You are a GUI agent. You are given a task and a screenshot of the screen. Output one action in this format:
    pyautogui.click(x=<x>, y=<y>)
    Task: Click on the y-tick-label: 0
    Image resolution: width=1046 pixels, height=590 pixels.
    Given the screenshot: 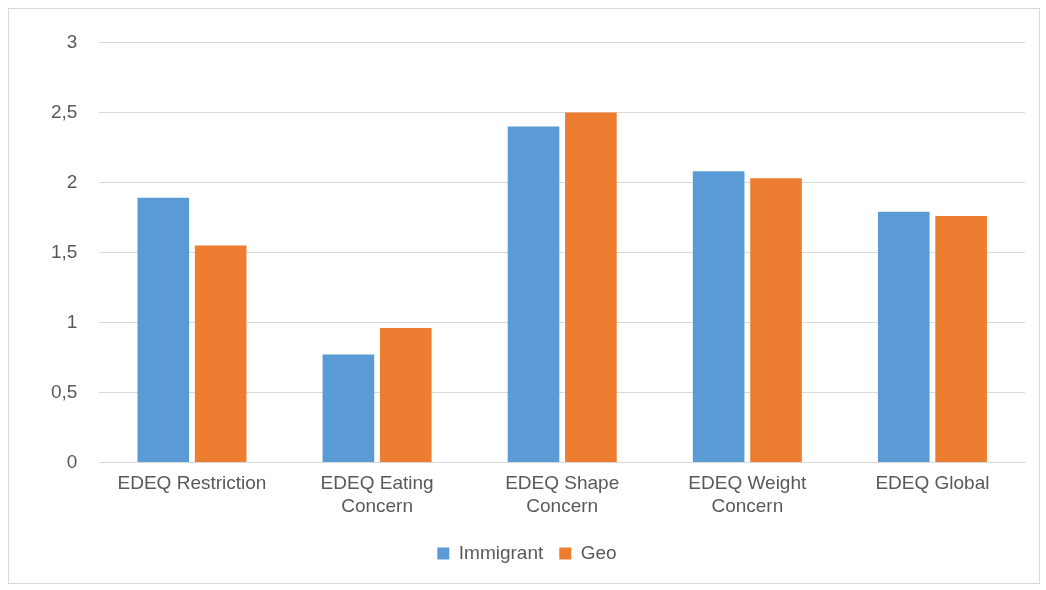 What is the action you would take?
    pyautogui.click(x=72, y=461)
    